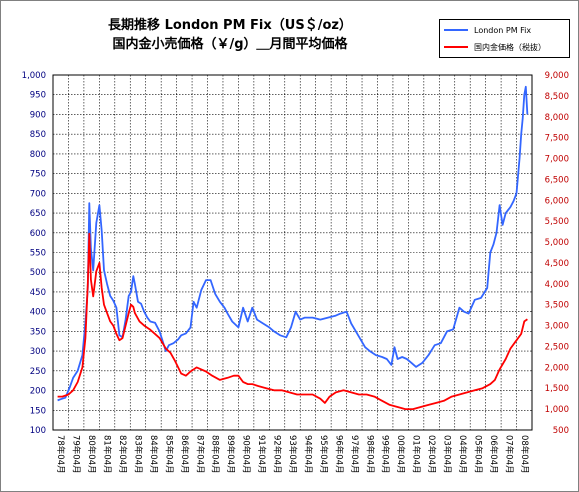 The height and width of the screenshot is (492, 579). Describe the element at coordinates (431, 454) in the screenshot. I see `x-tick-label: 02年04月` at that location.